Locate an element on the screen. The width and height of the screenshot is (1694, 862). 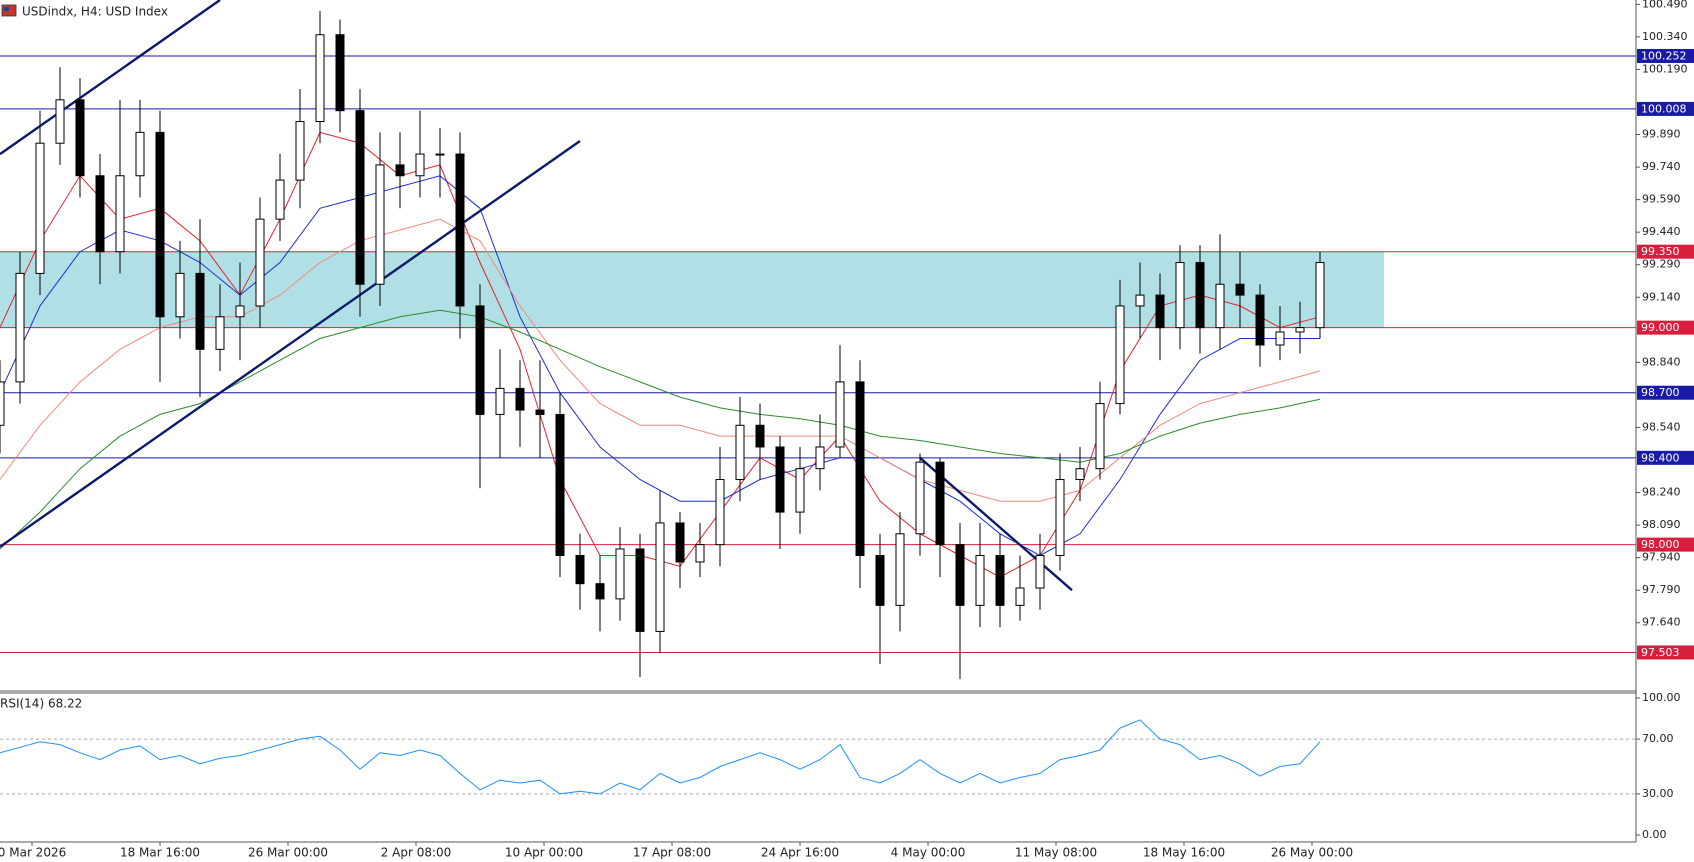
header: USDindx, H4: USD Index RSI(14) 68.22 is located at coordinates (84, 358).